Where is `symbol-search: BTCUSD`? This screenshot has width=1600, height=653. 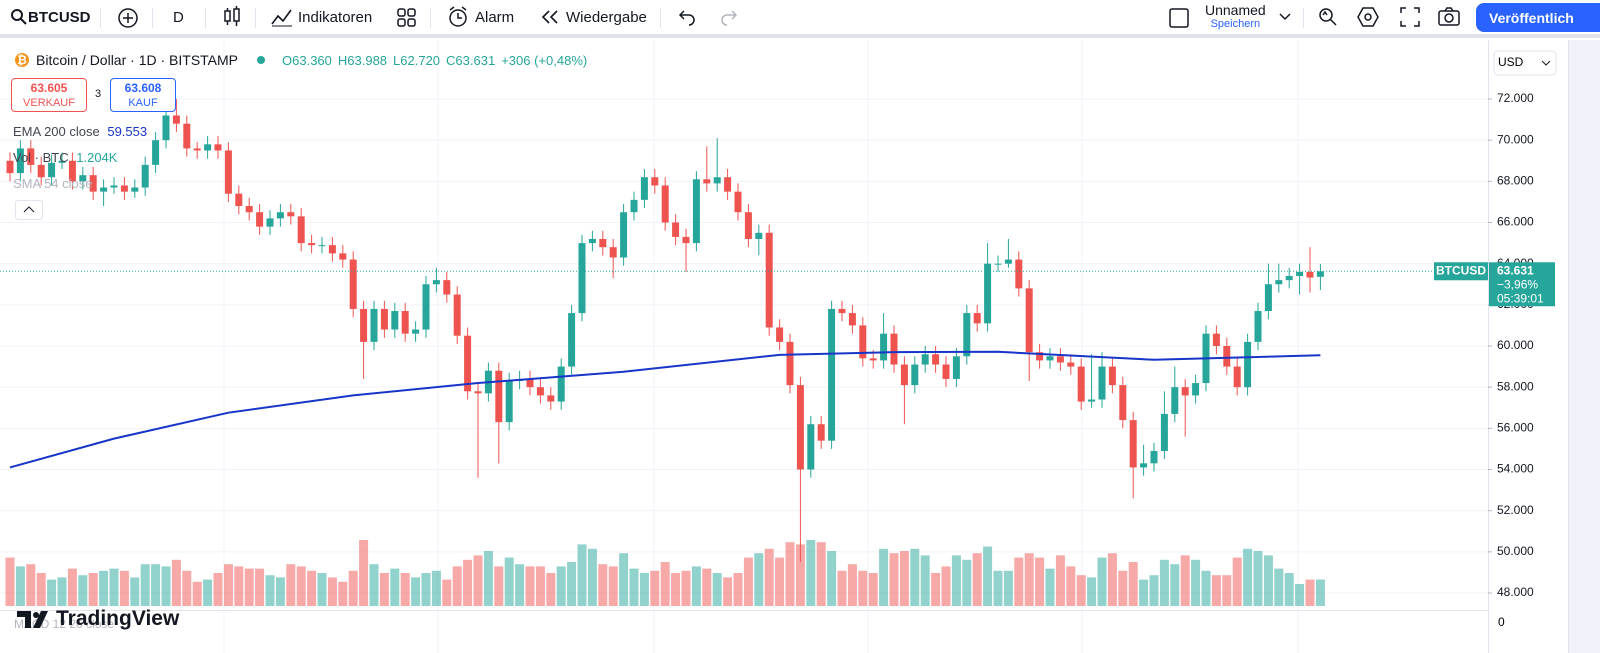 symbol-search: BTCUSD is located at coordinates (50, 17).